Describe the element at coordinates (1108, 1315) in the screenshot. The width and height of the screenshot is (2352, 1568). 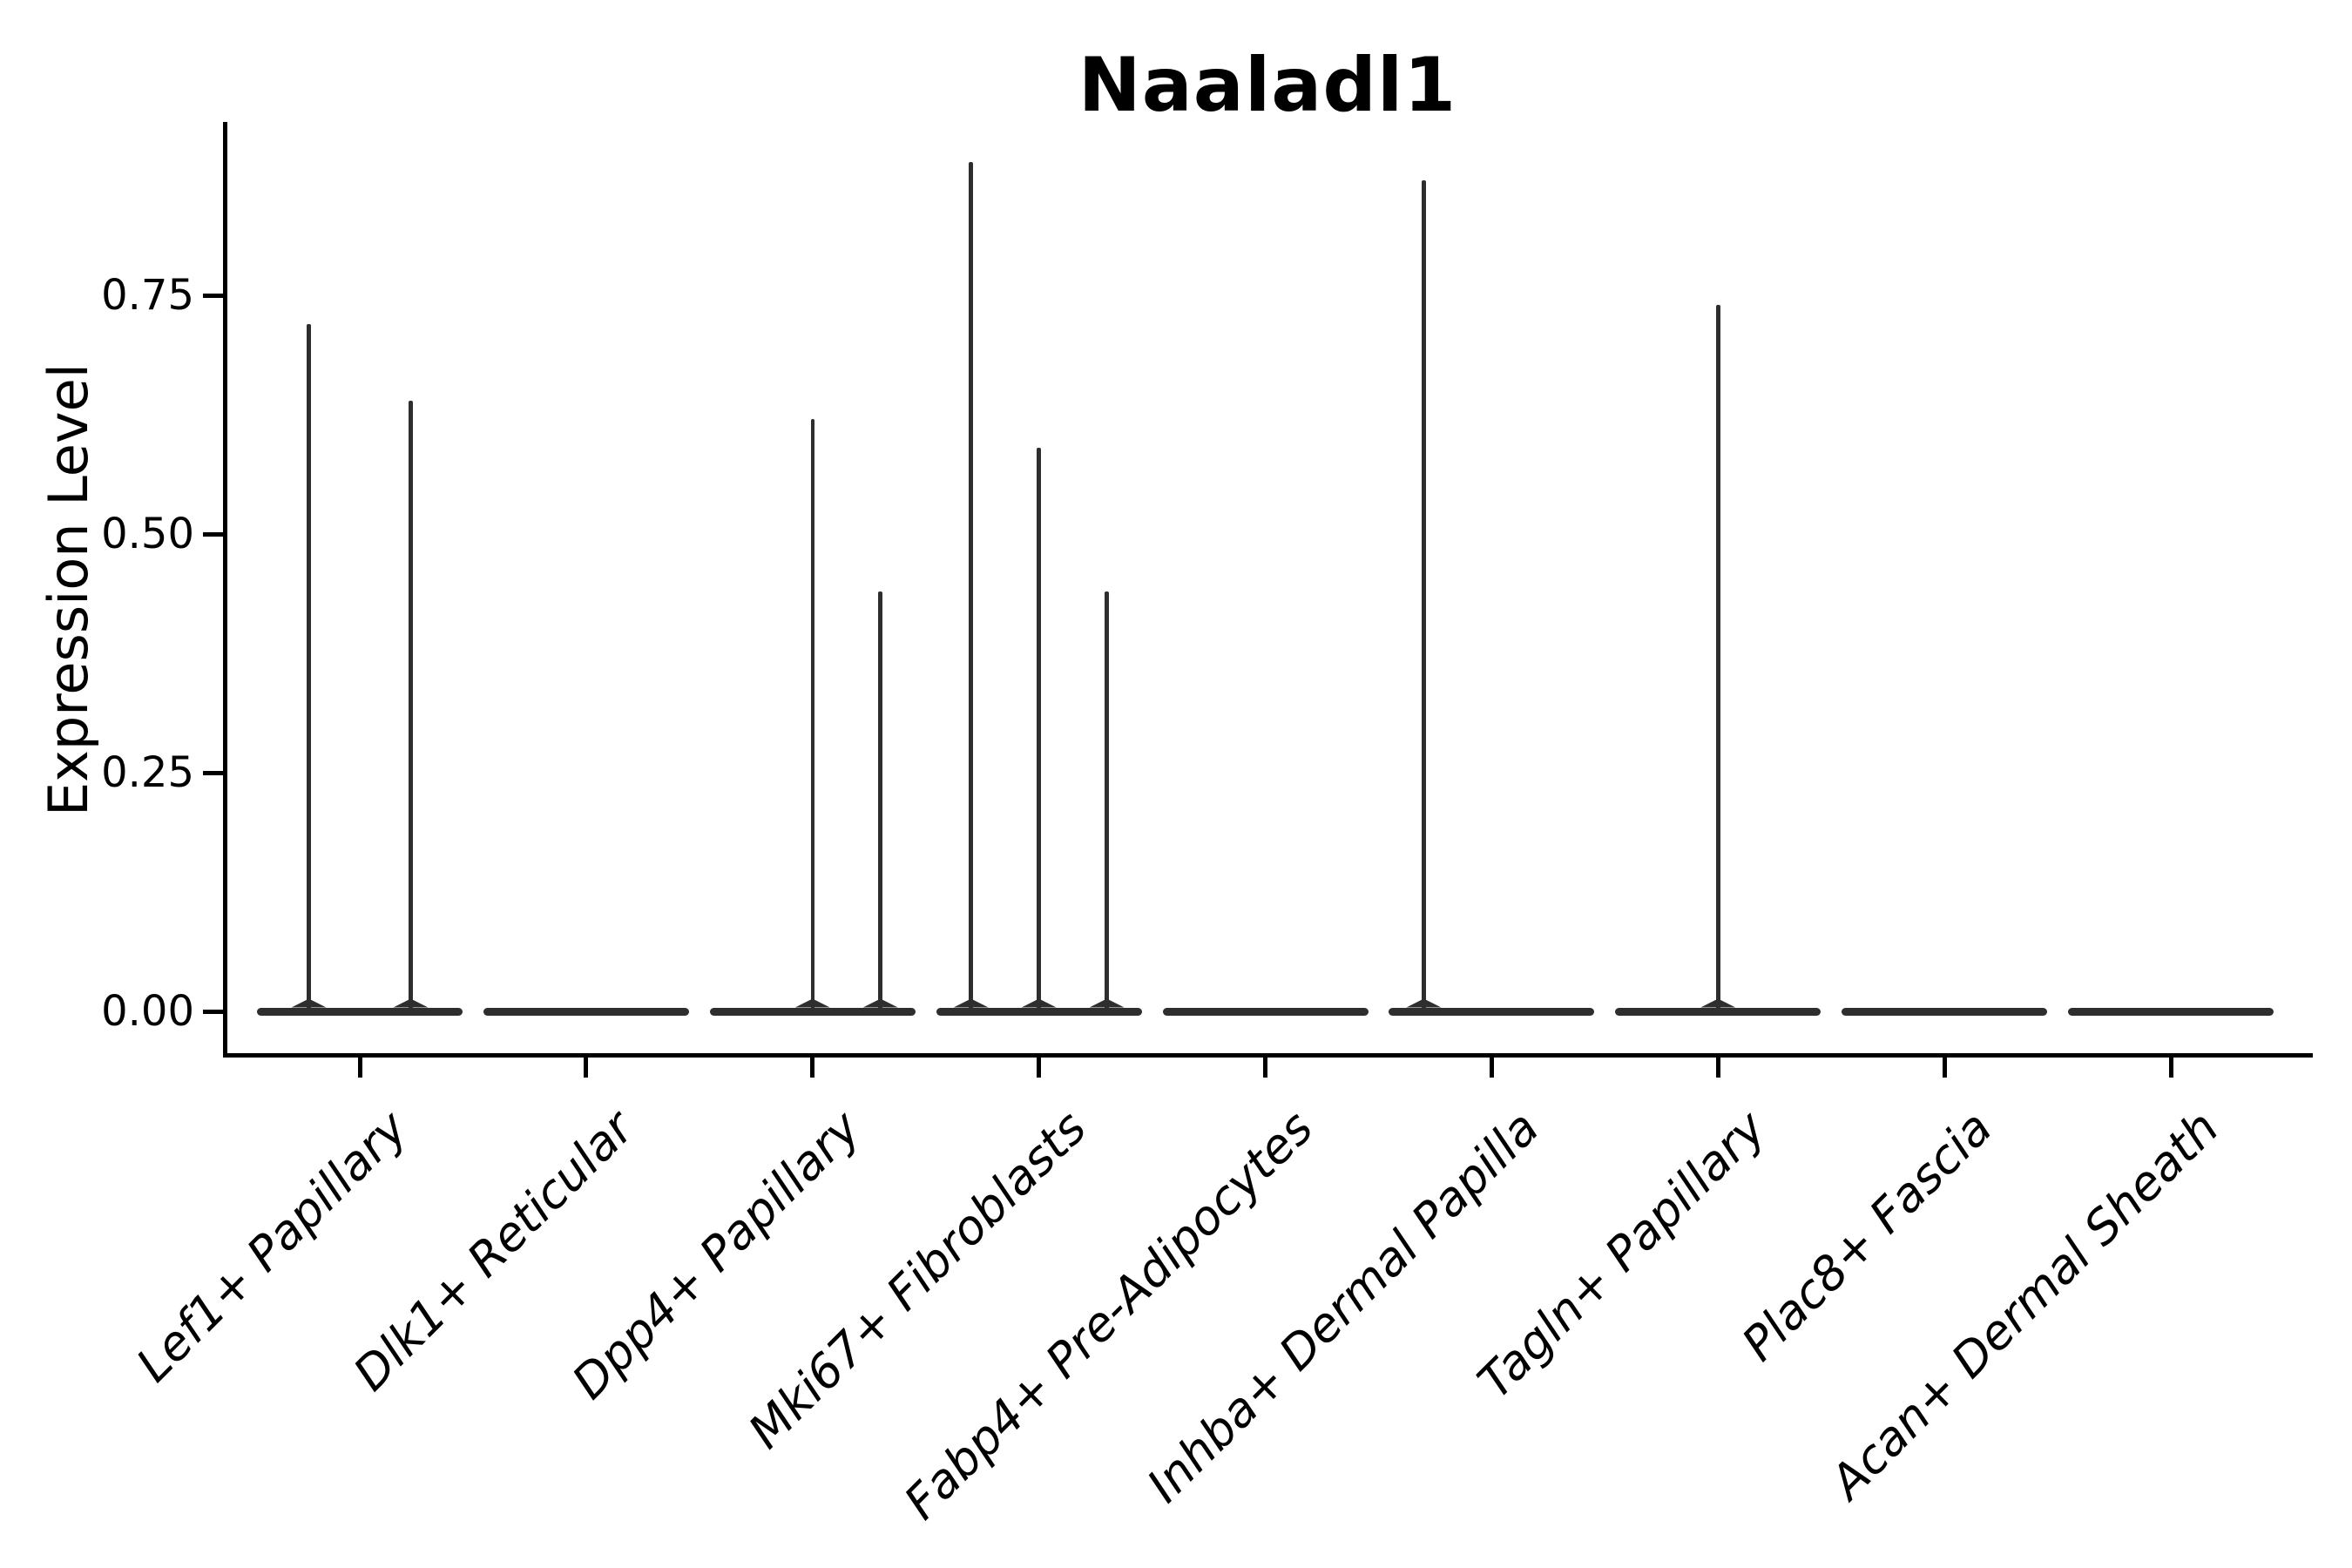
I see `x-tick-label: Fabp4+ Pre-Adipocytes` at that location.